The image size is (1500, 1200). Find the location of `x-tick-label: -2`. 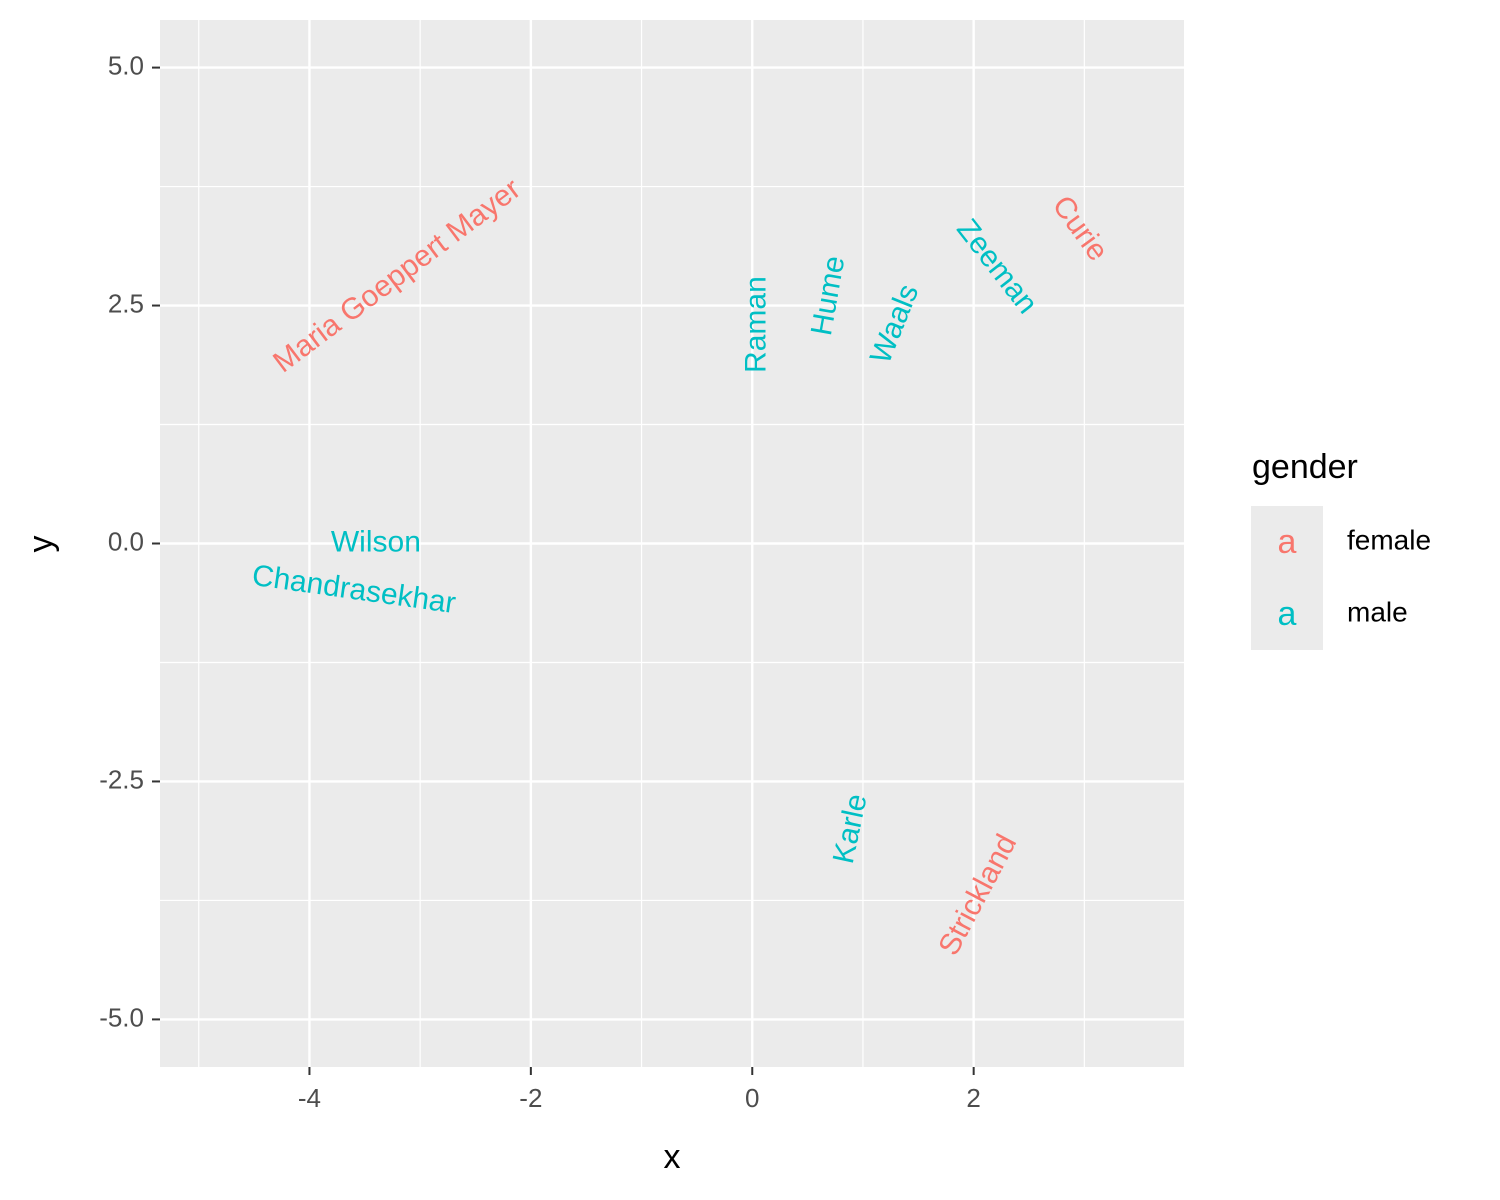

x-tick-label: -2 is located at coordinates (530, 1098).